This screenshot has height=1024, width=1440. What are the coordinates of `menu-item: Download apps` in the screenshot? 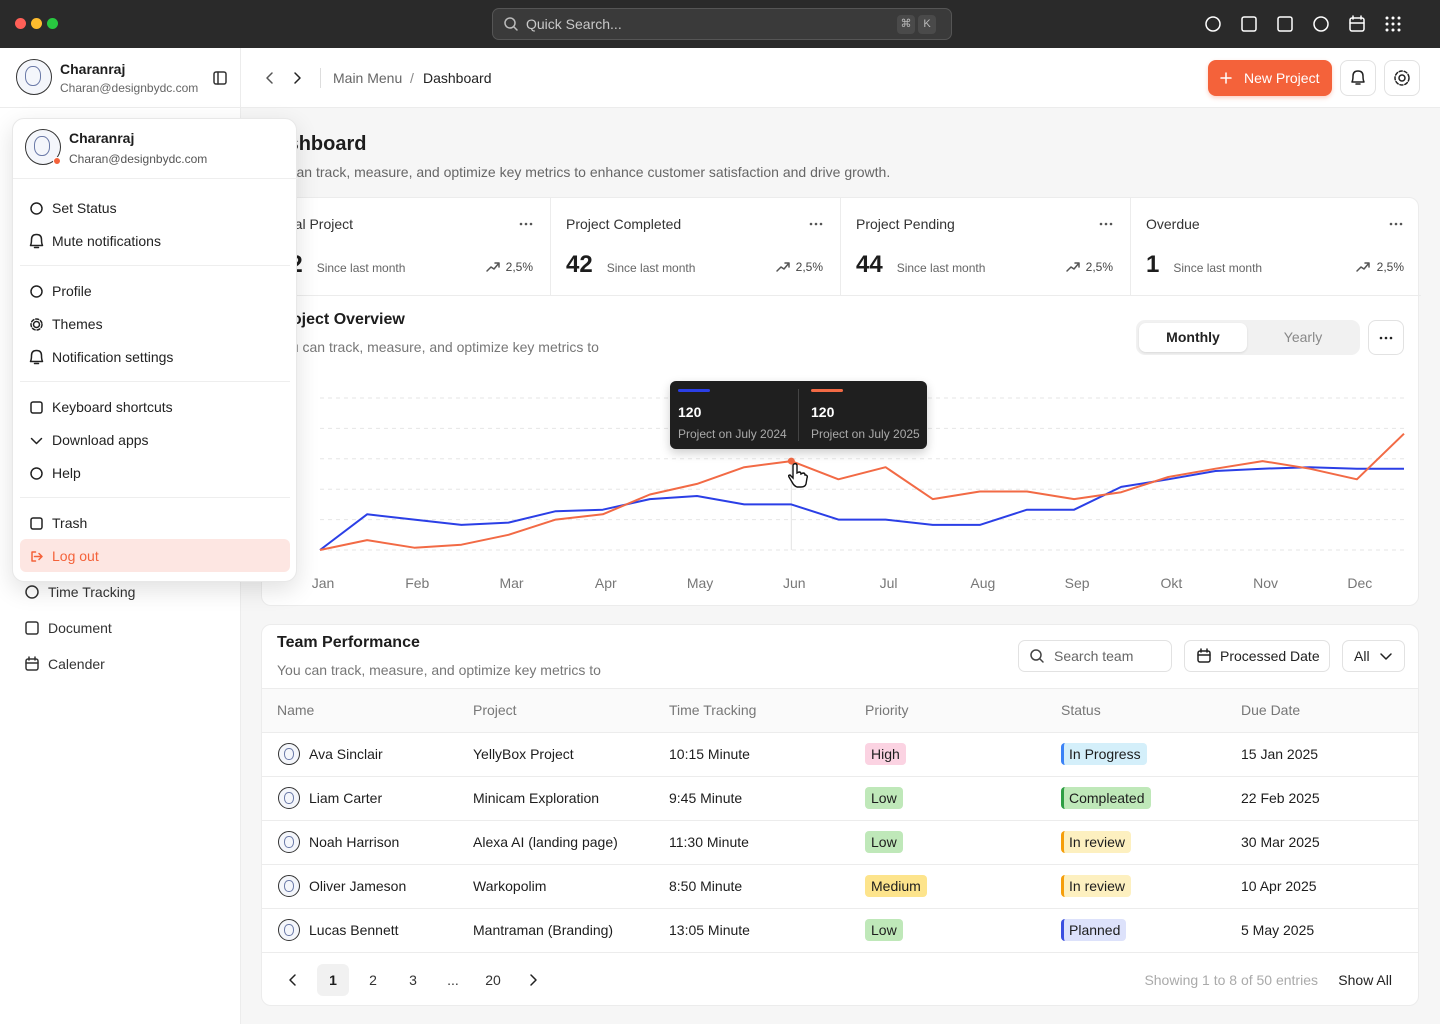 It's located at (100, 440).